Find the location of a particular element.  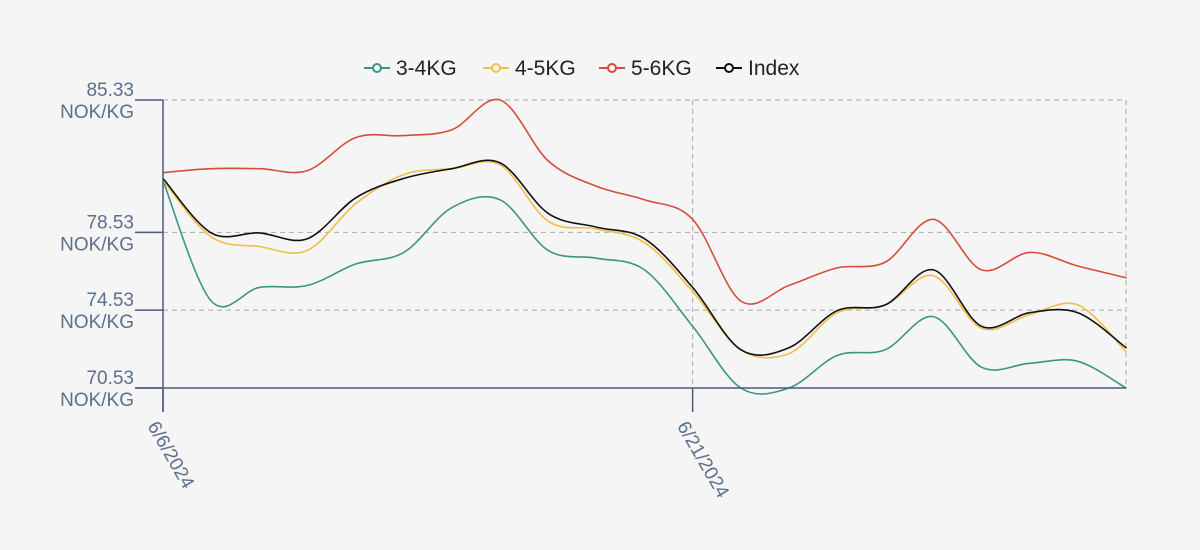

legend-item-5-6kg: 5-6KG is located at coordinates (645, 68).